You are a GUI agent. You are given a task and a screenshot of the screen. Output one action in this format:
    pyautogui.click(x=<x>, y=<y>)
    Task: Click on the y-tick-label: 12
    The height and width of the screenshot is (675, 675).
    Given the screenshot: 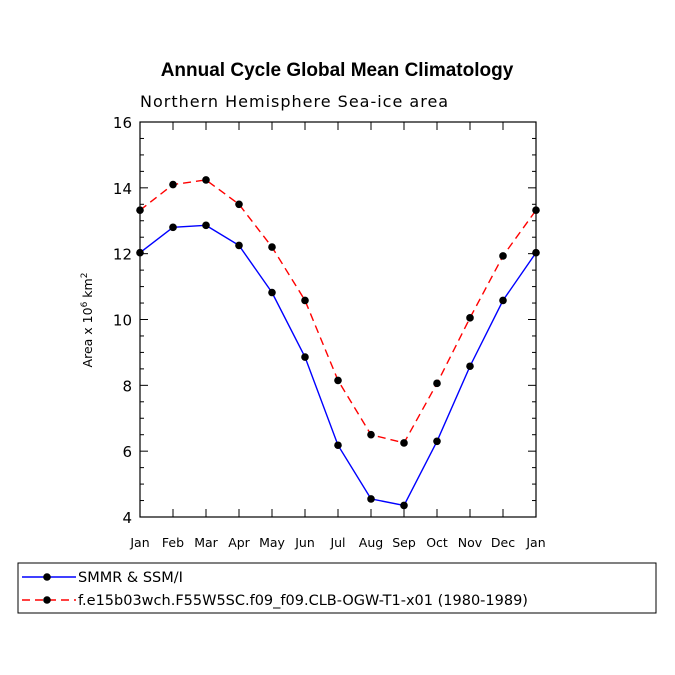 What is the action you would take?
    pyautogui.click(x=122, y=255)
    